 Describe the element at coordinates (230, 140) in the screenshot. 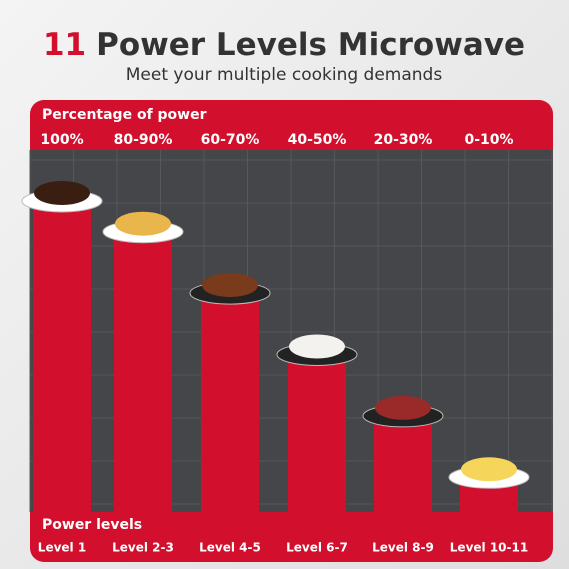

I see `value-label: 60-70%` at that location.